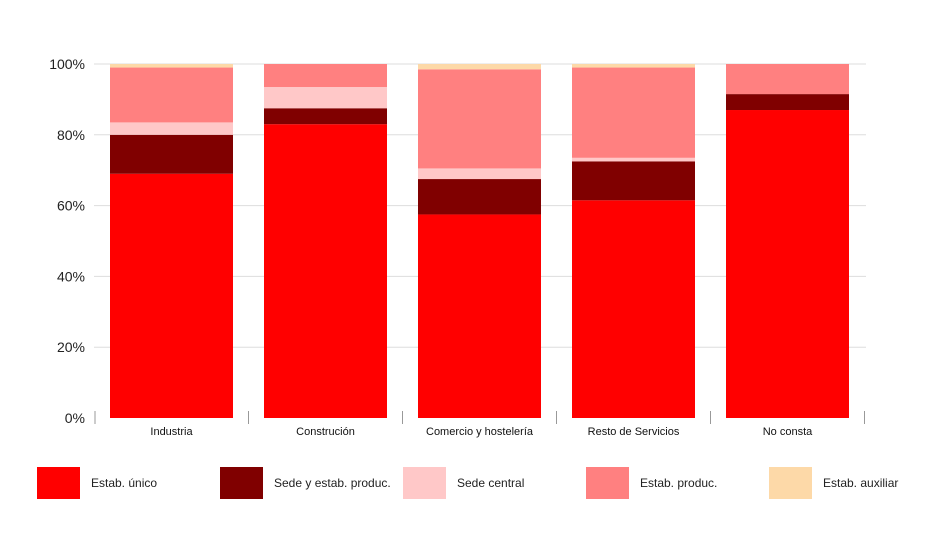 This screenshot has height=542, width=938. What do you see at coordinates (325, 271) in the screenshot?
I see `bar-construcion-estab-unico` at bounding box center [325, 271].